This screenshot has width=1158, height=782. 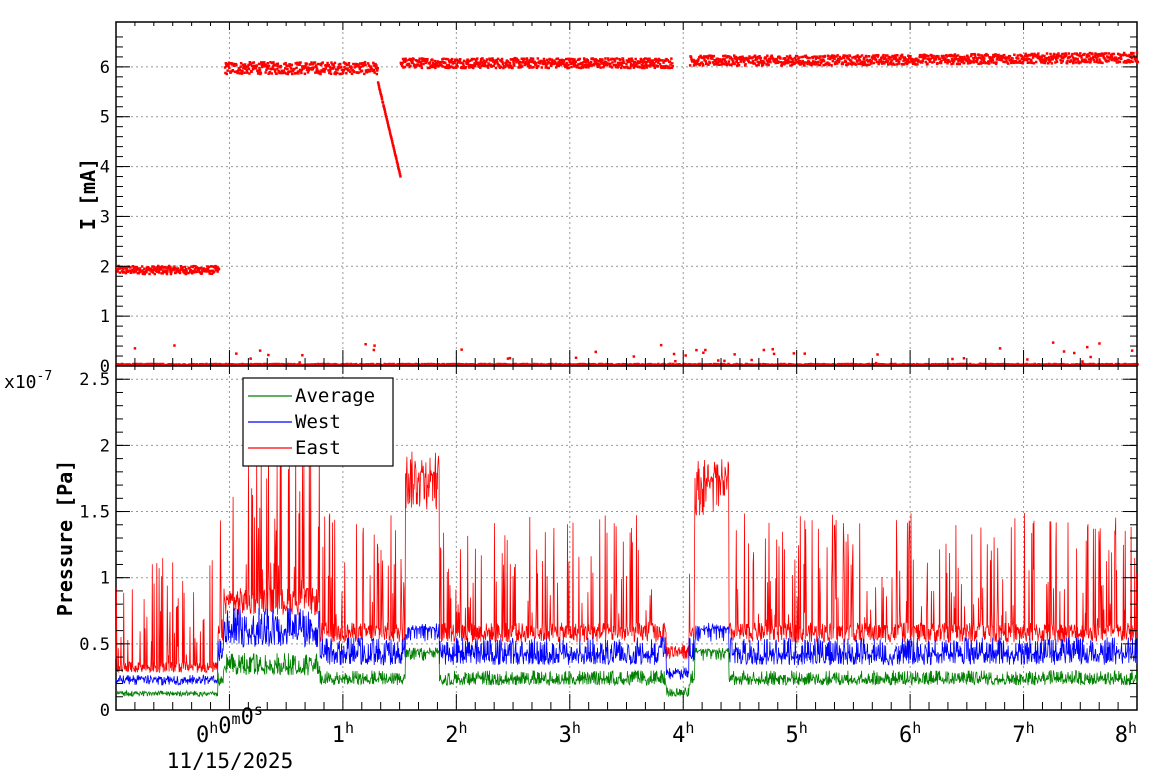 What do you see at coordinates (797, 733) in the screenshot?
I see `x-tick-label: 5h` at bounding box center [797, 733].